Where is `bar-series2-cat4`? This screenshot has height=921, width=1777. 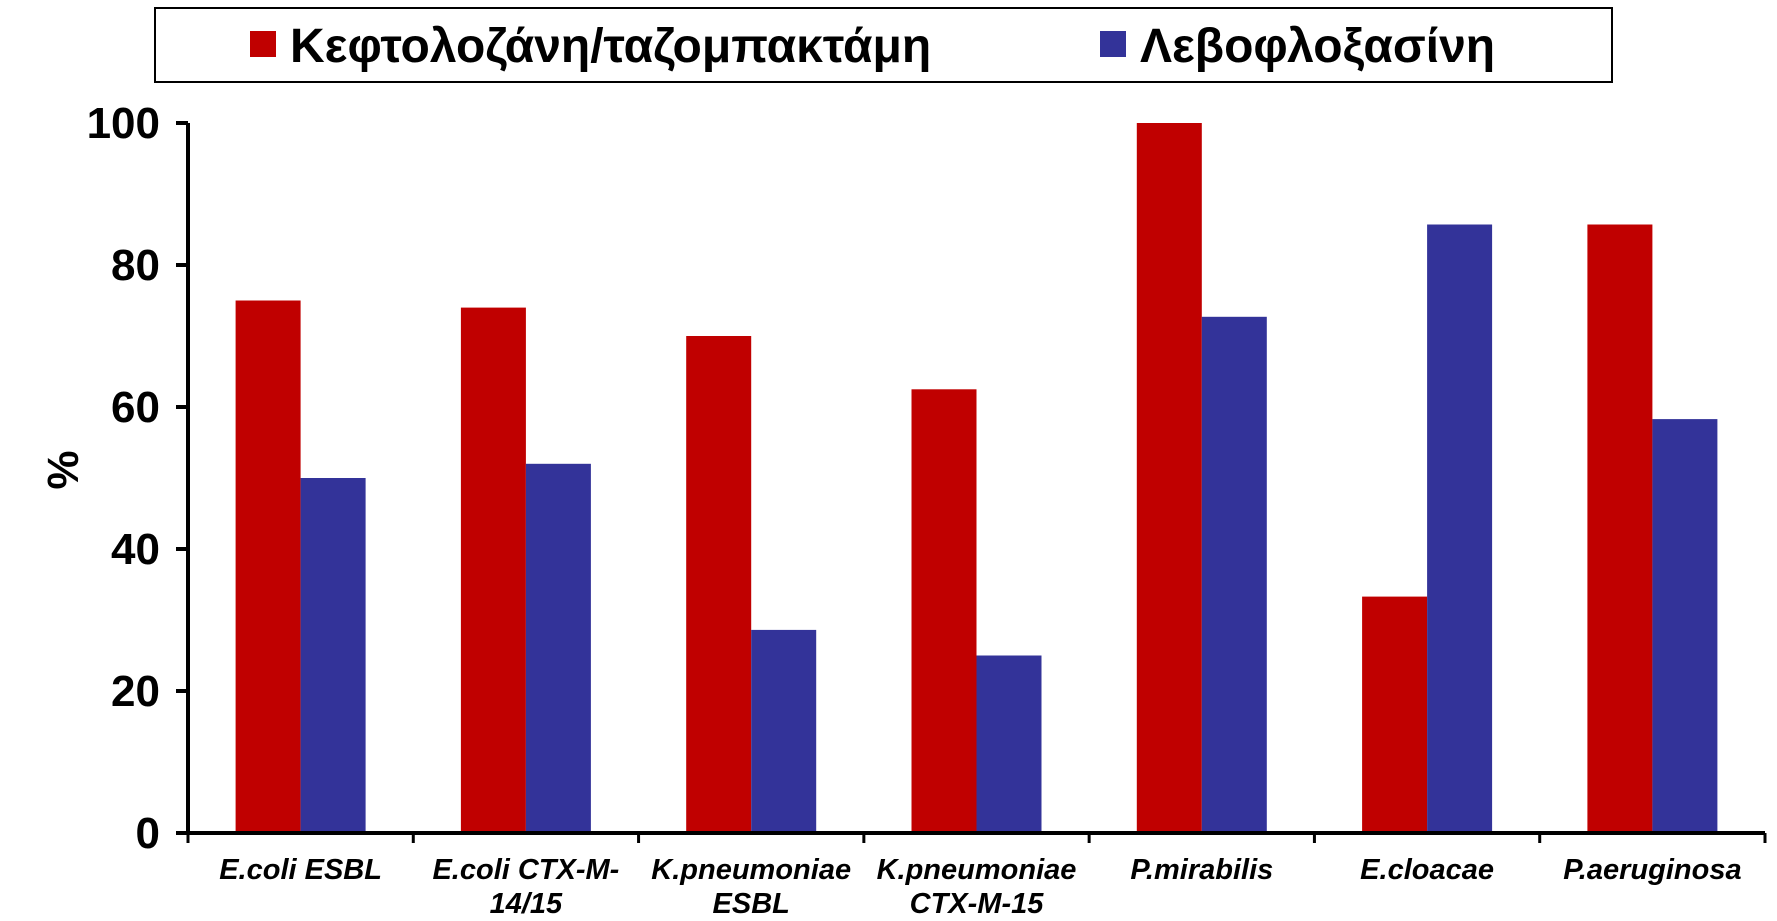 bar-series2-cat4 is located at coordinates (1009, 744).